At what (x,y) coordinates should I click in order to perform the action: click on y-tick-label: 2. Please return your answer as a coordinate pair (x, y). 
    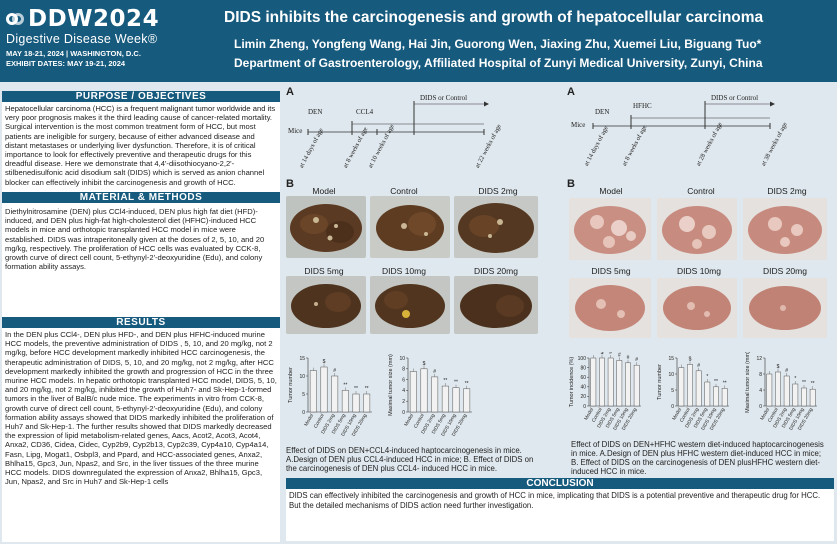
    Looking at the image, I should click on (403, 402).